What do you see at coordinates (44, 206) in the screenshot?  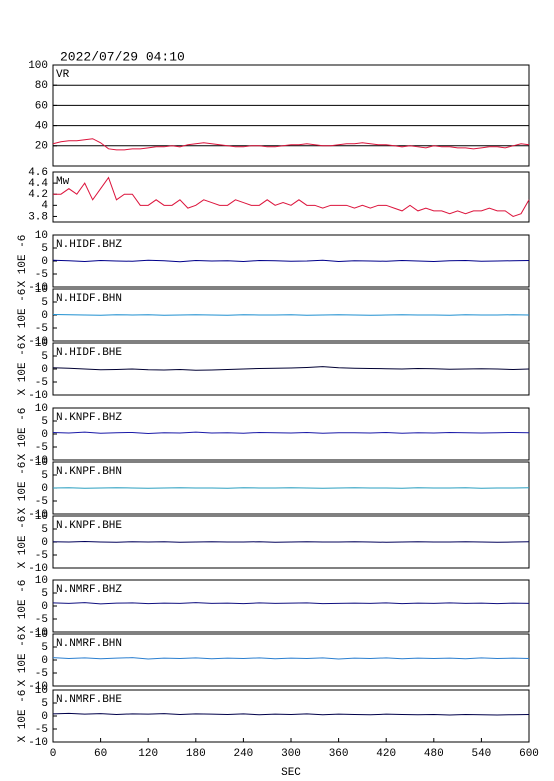 I see `y-tick-label: 4` at bounding box center [44, 206].